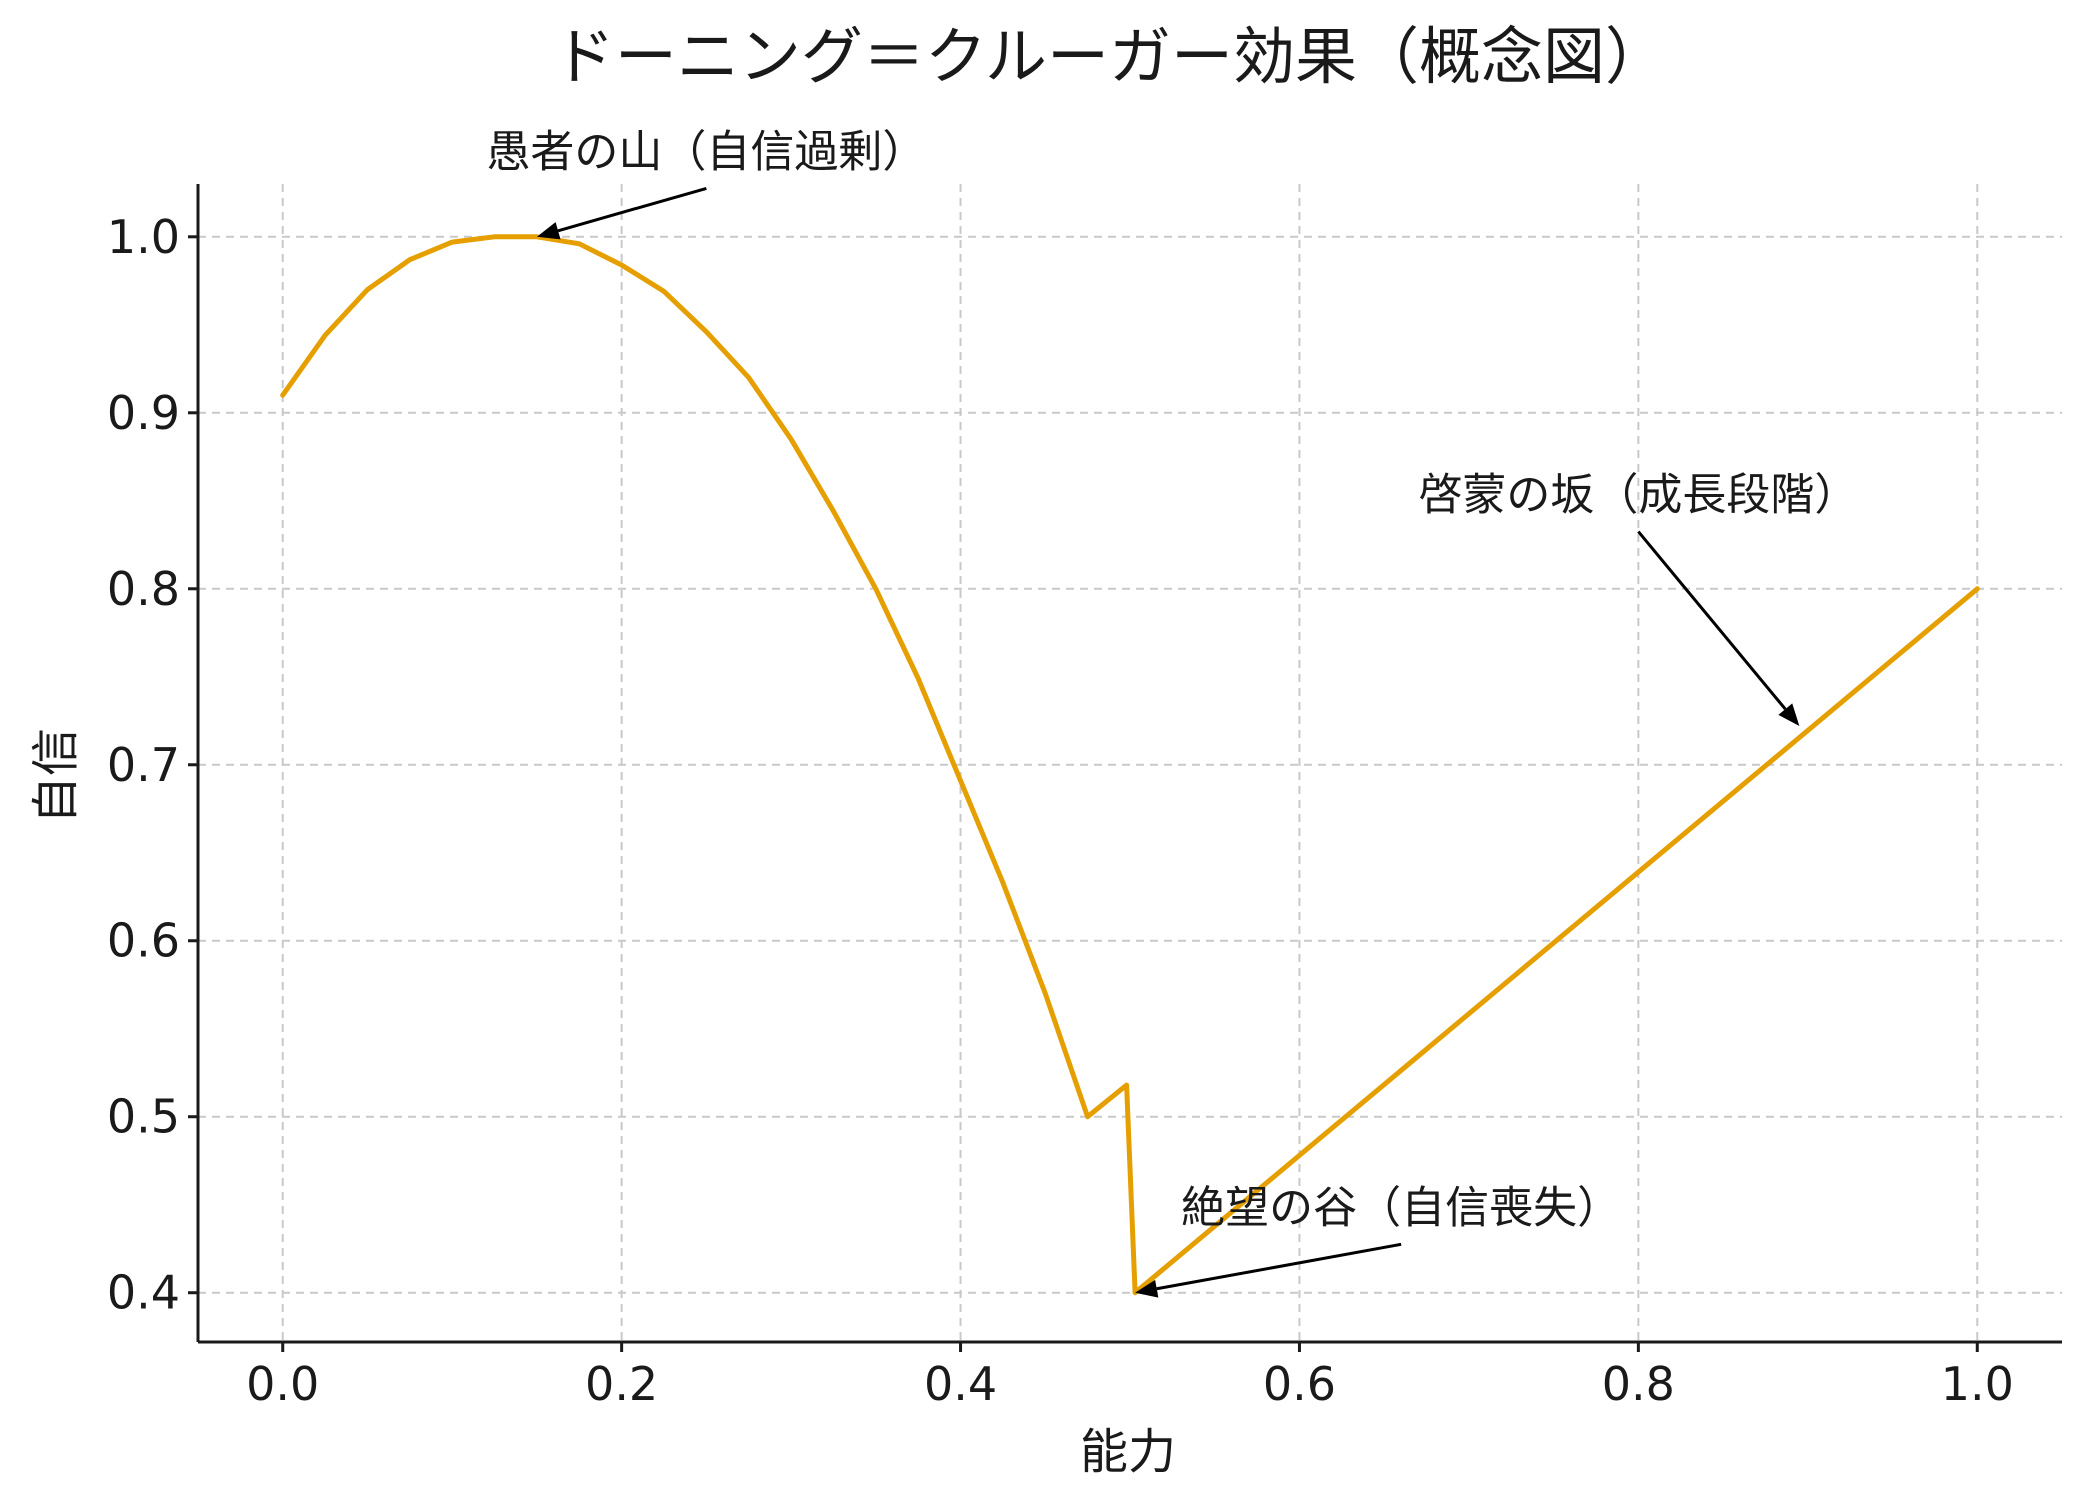 The image size is (2087, 1507). Describe the element at coordinates (1128, 1452) in the screenshot. I see `x-axis-label: 能力` at that location.